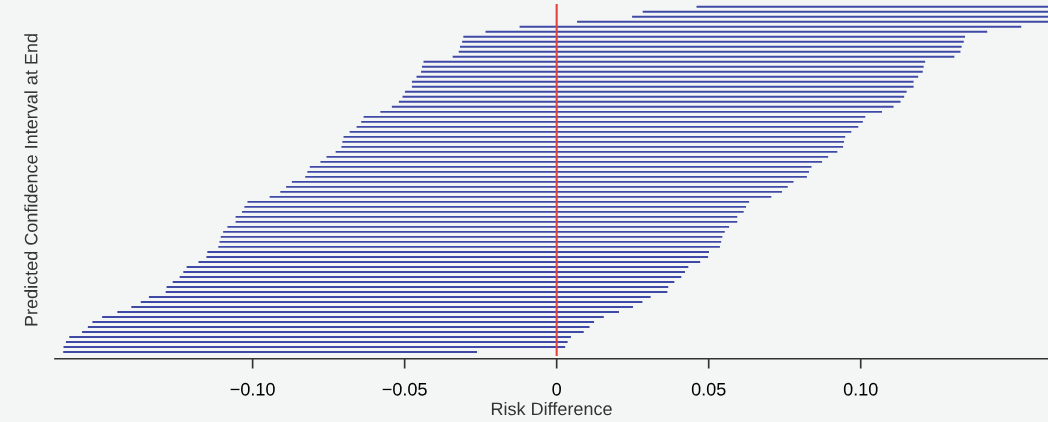  What do you see at coordinates (404, 389) in the screenshot?
I see `x-tick-label: −0.05` at bounding box center [404, 389].